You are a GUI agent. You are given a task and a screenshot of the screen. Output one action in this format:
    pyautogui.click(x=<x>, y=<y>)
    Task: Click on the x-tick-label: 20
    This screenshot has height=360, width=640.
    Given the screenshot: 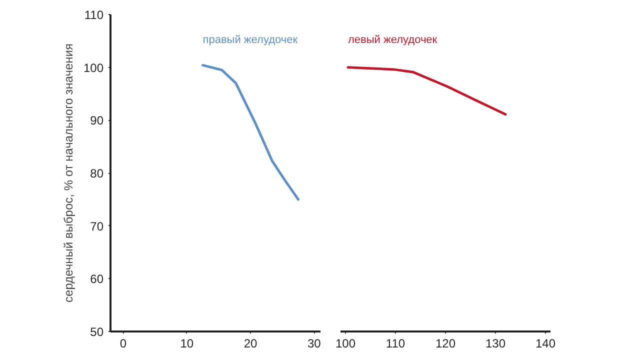 What is the action you would take?
    pyautogui.click(x=251, y=343)
    